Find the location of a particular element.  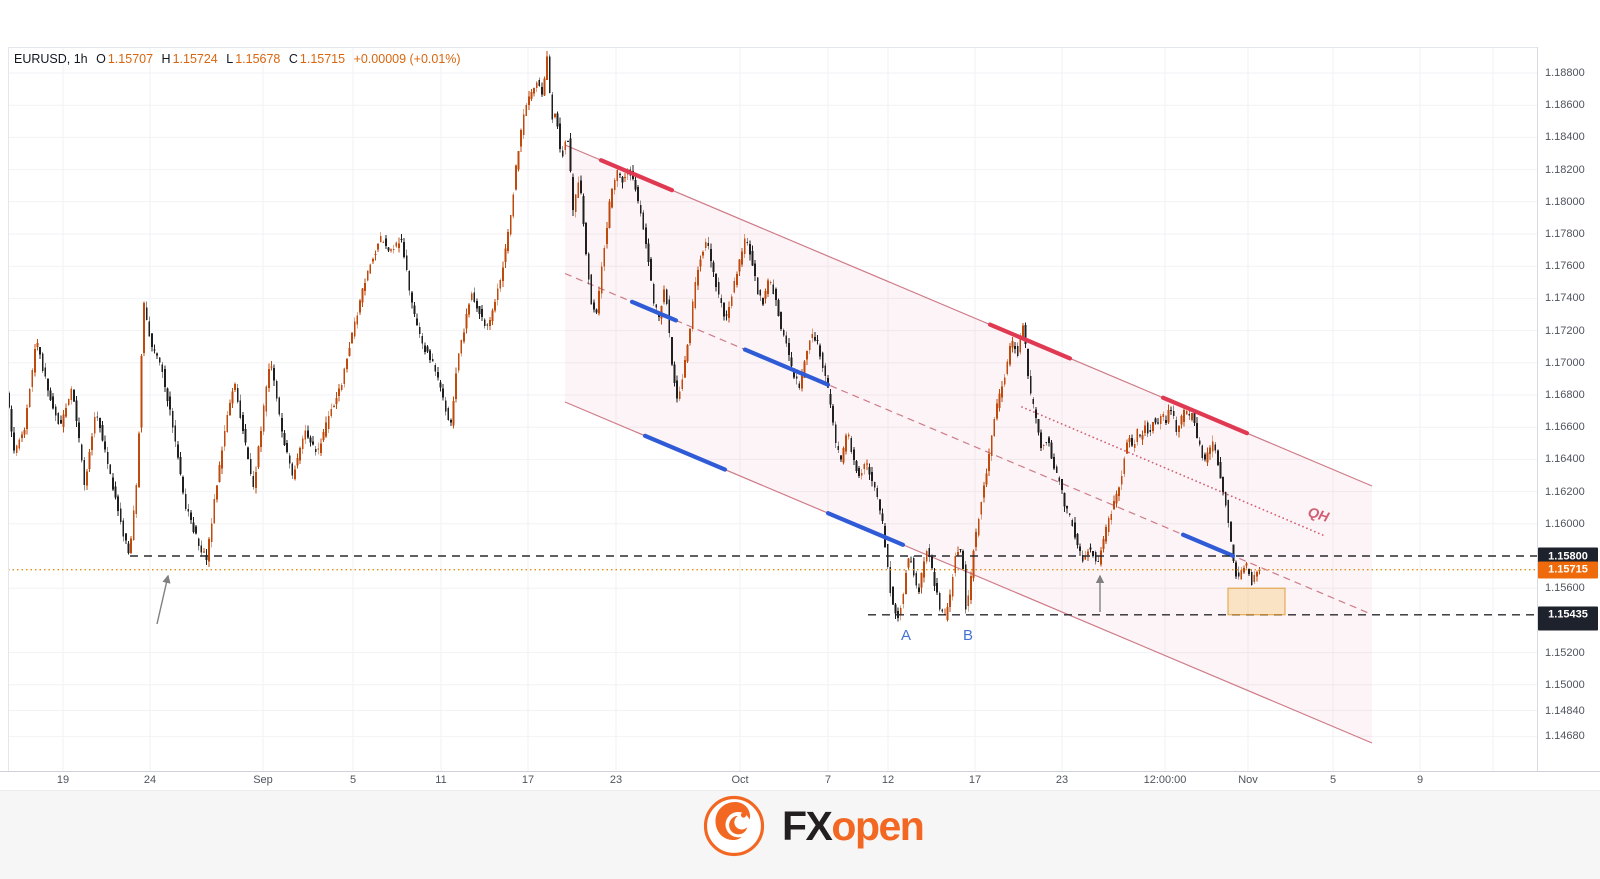

up-arrow-annotation is located at coordinates (163, 599).